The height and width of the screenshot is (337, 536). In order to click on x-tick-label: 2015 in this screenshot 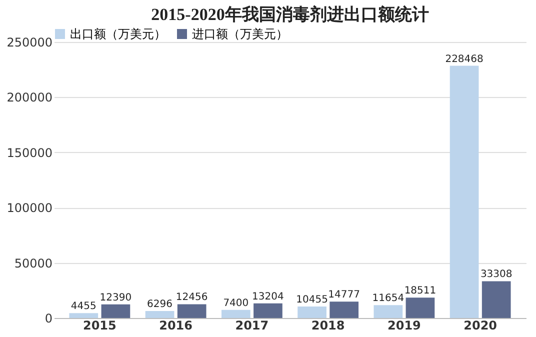, I will do `click(99, 325)`.